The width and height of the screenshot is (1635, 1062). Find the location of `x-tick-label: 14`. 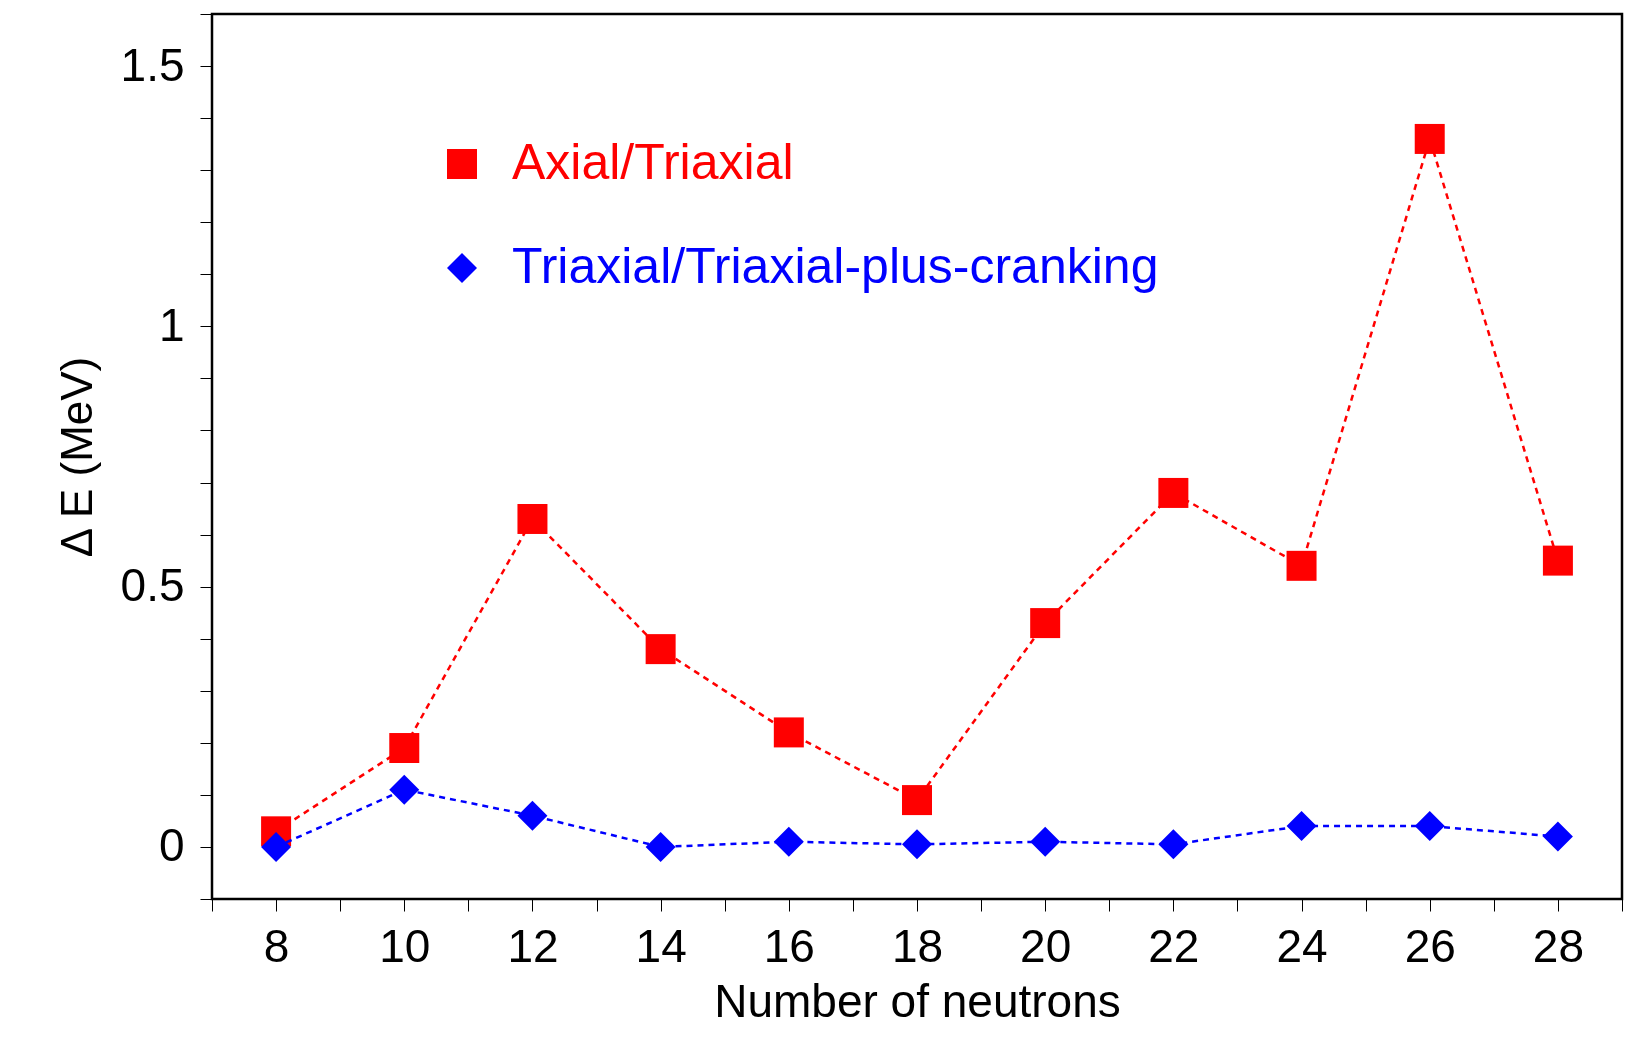

x-tick-label: 14 is located at coordinates (661, 945).